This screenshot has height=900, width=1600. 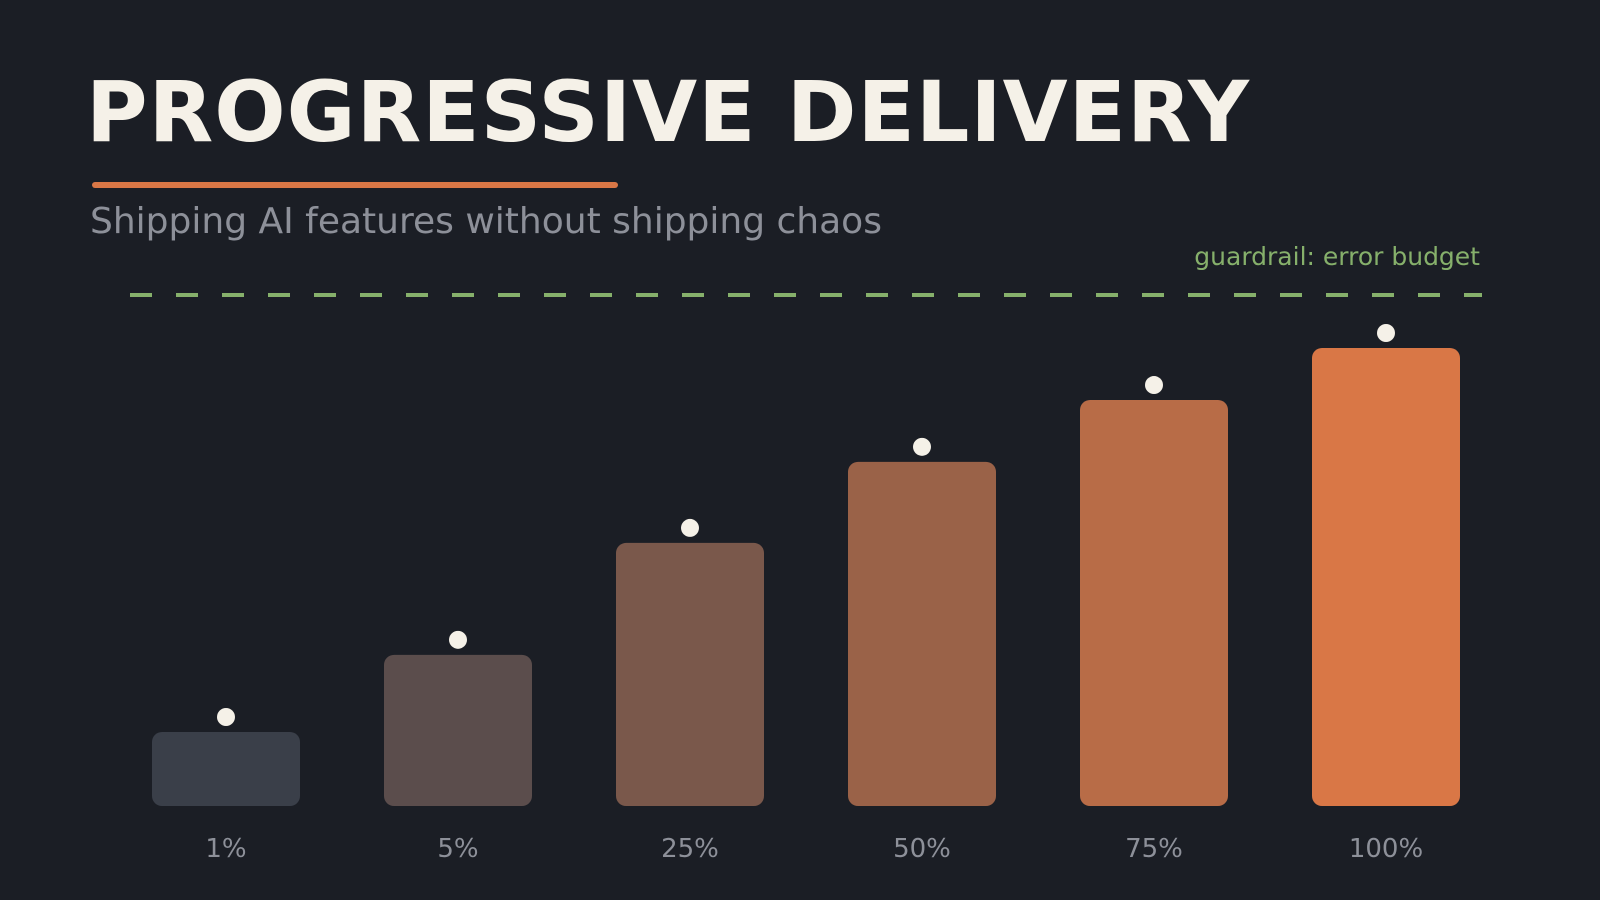 What do you see at coordinates (355, 185) in the screenshot?
I see `title-underline` at bounding box center [355, 185].